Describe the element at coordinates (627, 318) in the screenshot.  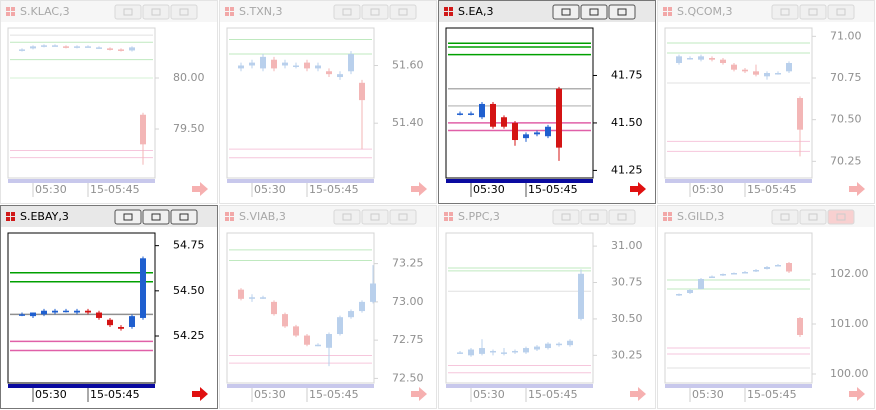
I see `y-tick-label: 30.50` at that location.